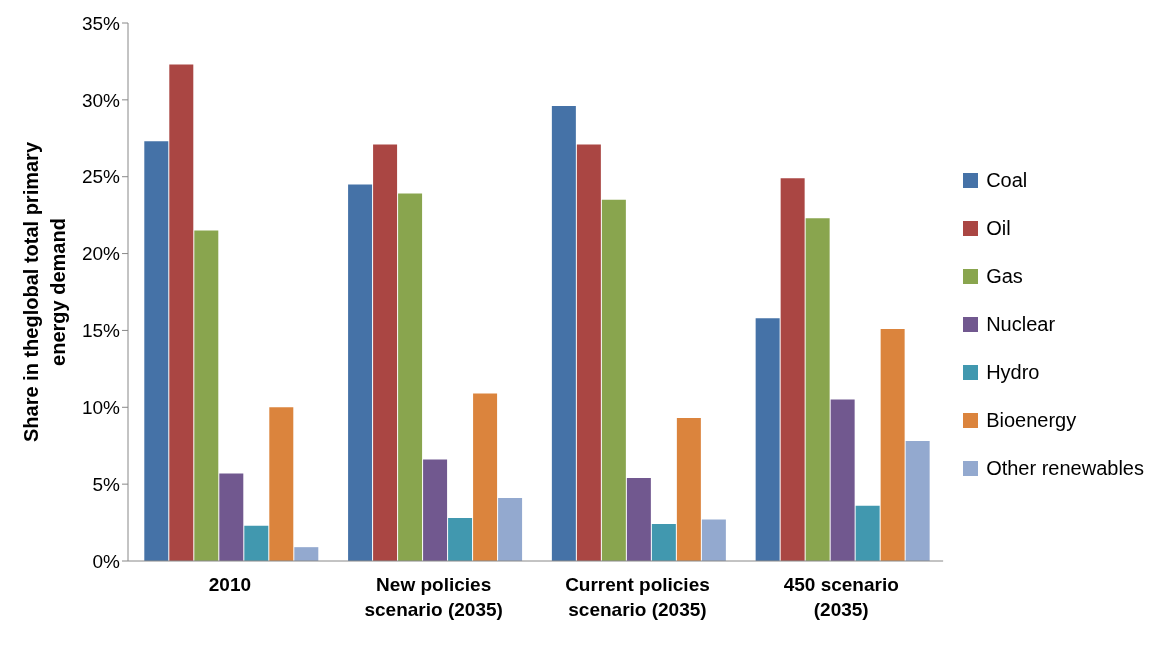  Describe the element at coordinates (101, 177) in the screenshot. I see `y-tick-label: 25%` at that location.